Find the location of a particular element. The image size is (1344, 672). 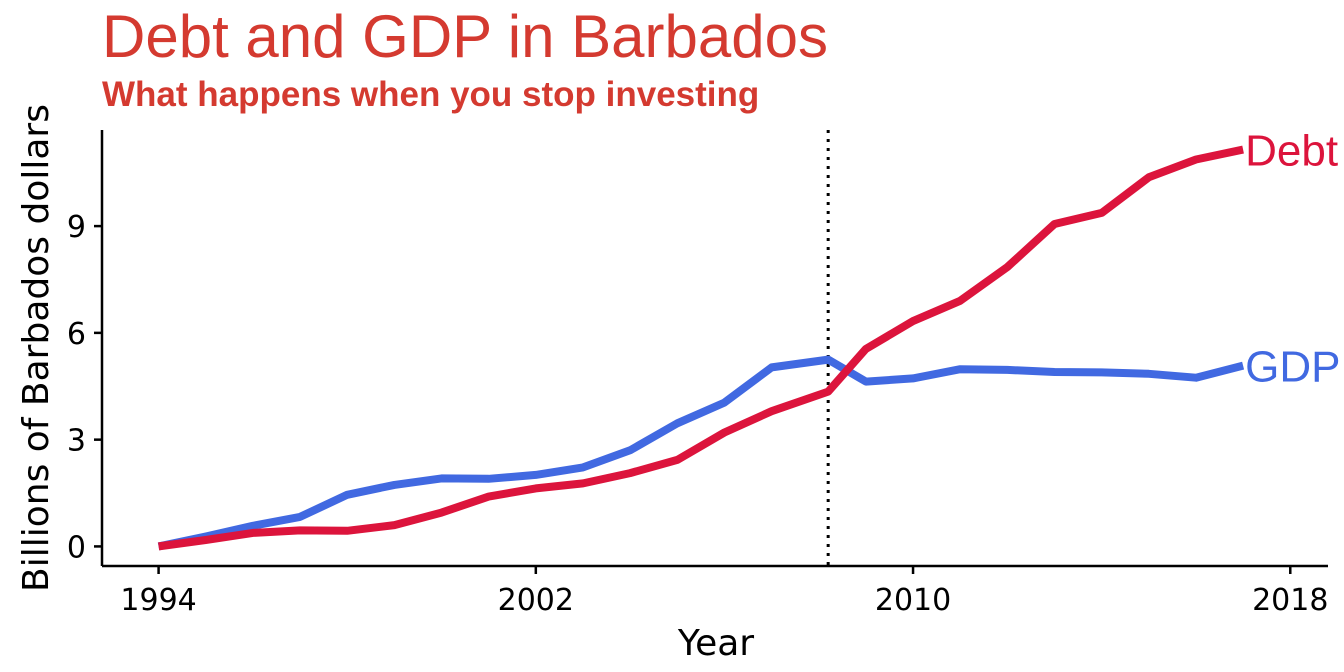

x-tick-label: 1994 is located at coordinates (158, 600).